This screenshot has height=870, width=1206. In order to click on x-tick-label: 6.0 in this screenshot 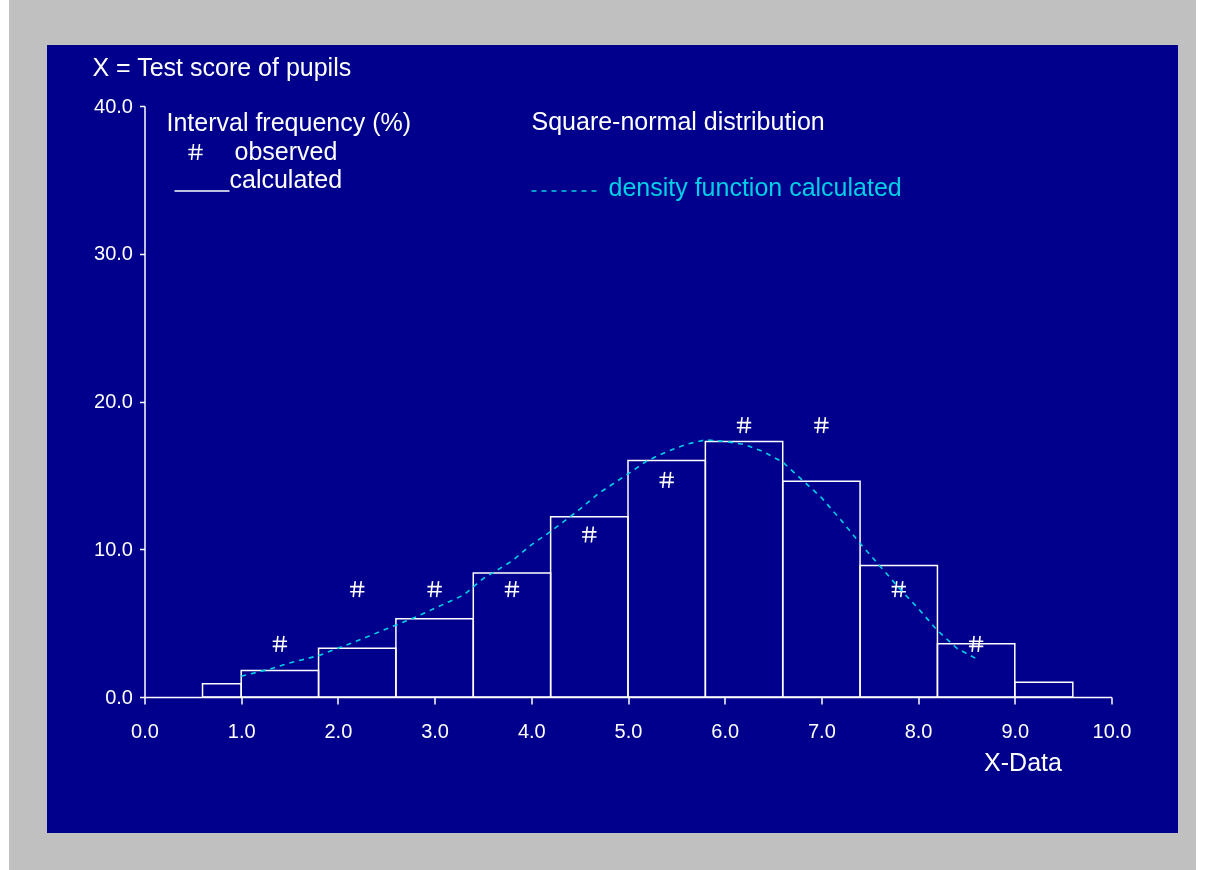, I will do `click(725, 730)`.